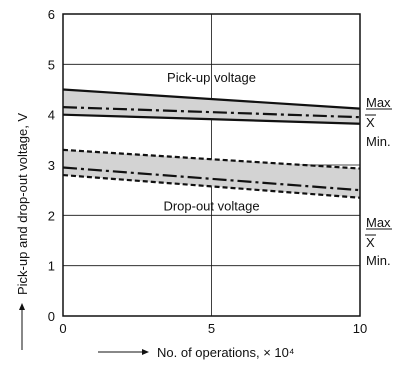 This screenshot has width=396, height=365. What do you see at coordinates (51, 64) in the screenshot?
I see `y-tick-label: 5` at bounding box center [51, 64].